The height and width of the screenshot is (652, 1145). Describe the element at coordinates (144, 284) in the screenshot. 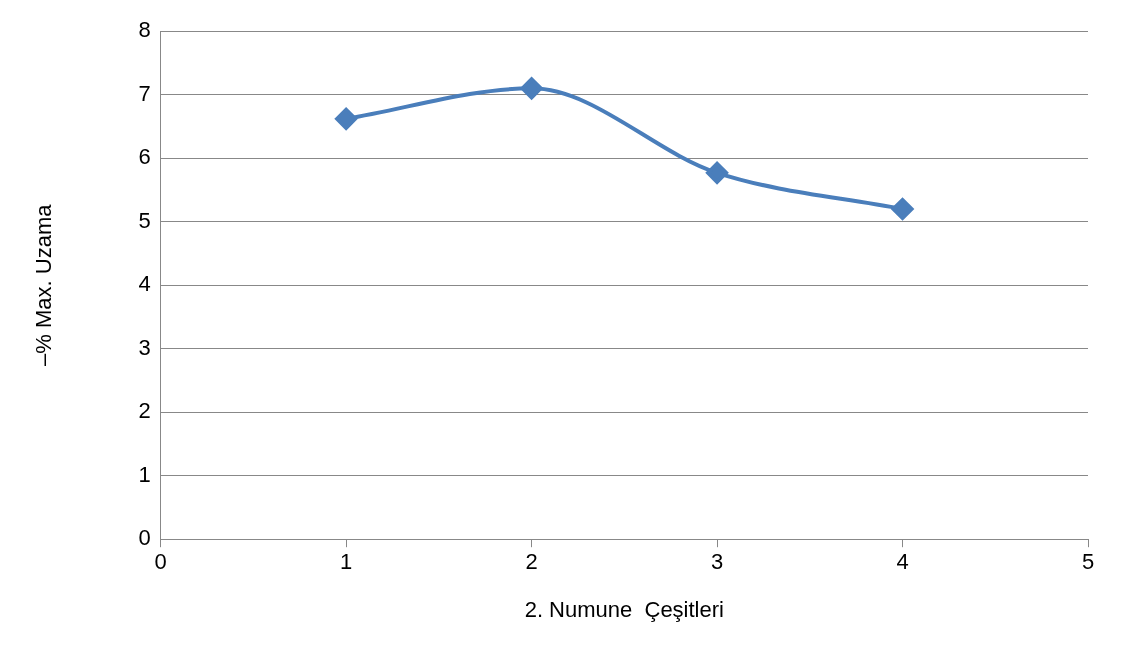

I see `y-tick-label: 4` at that location.